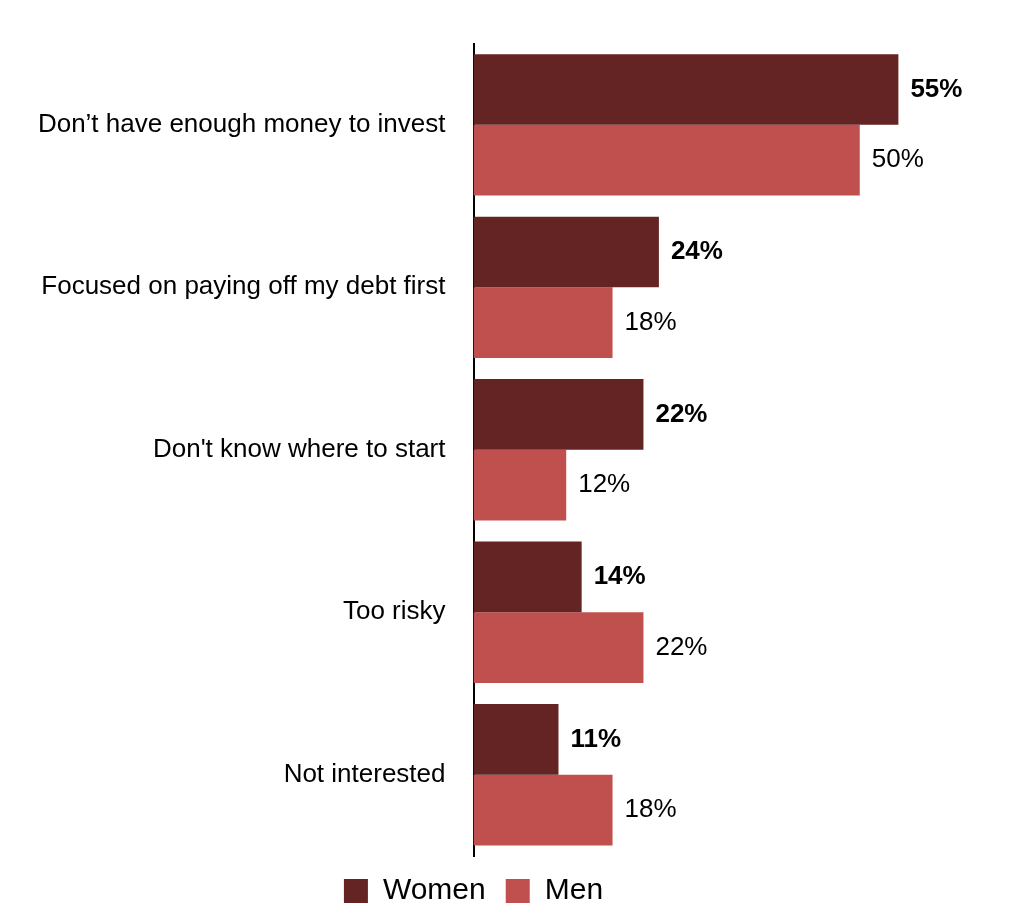  What do you see at coordinates (364, 772) in the screenshot?
I see `y-tick-label: Not interested` at bounding box center [364, 772].